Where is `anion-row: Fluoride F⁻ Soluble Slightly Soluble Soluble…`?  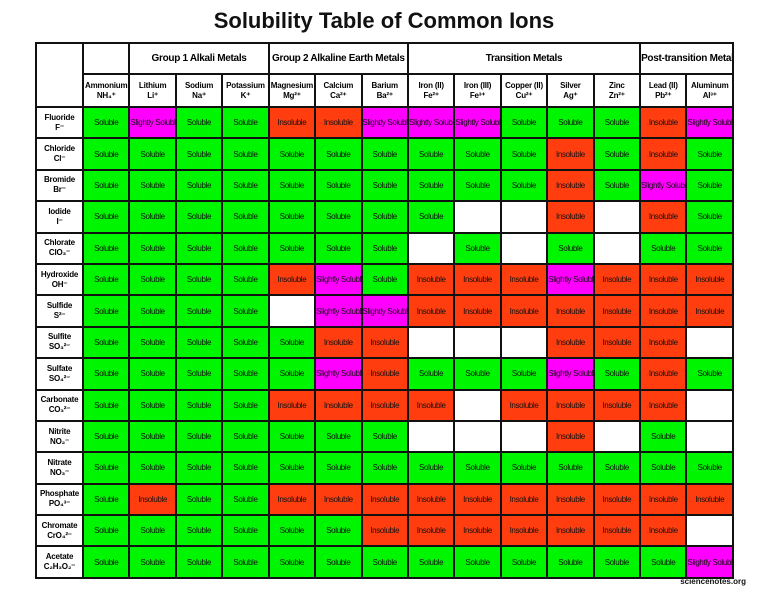 anion-row: Fluoride F⁻ Soluble Slightly Soluble Soluble… is located at coordinates (384, 122).